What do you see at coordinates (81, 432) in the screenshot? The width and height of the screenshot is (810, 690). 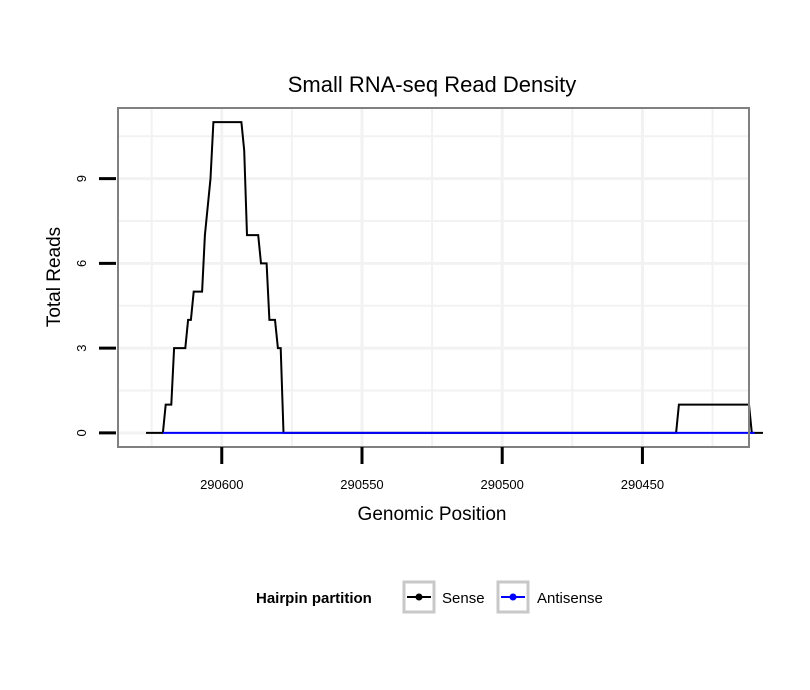 I see `y-tick-label: 0` at bounding box center [81, 432].